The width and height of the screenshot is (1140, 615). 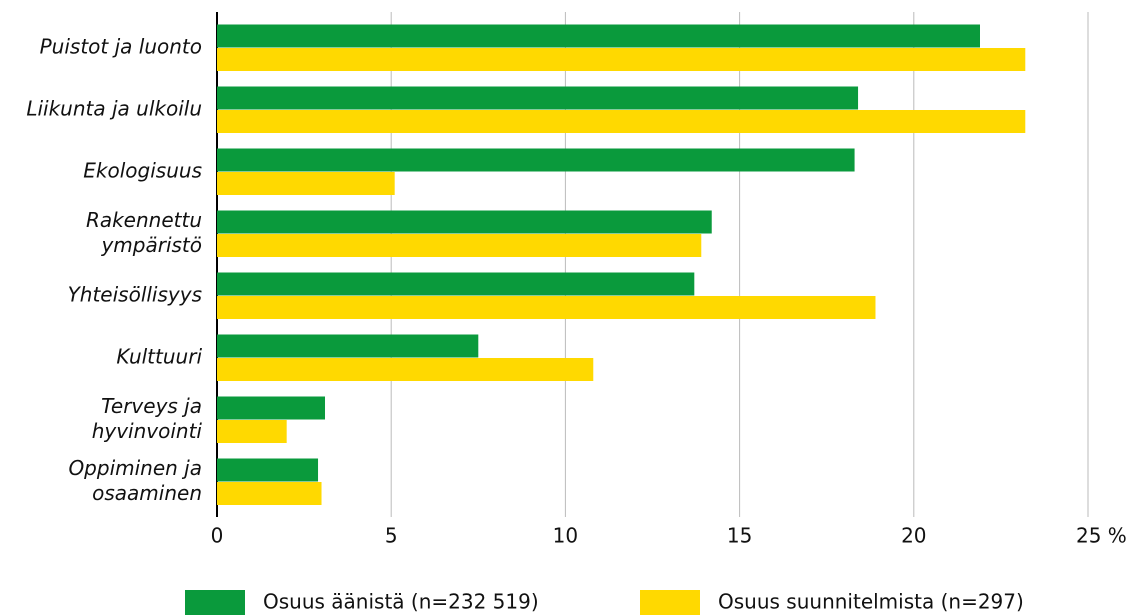 What do you see at coordinates (134, 294) in the screenshot?
I see `y-tick-label: Yhteisöllisyys` at bounding box center [134, 294].